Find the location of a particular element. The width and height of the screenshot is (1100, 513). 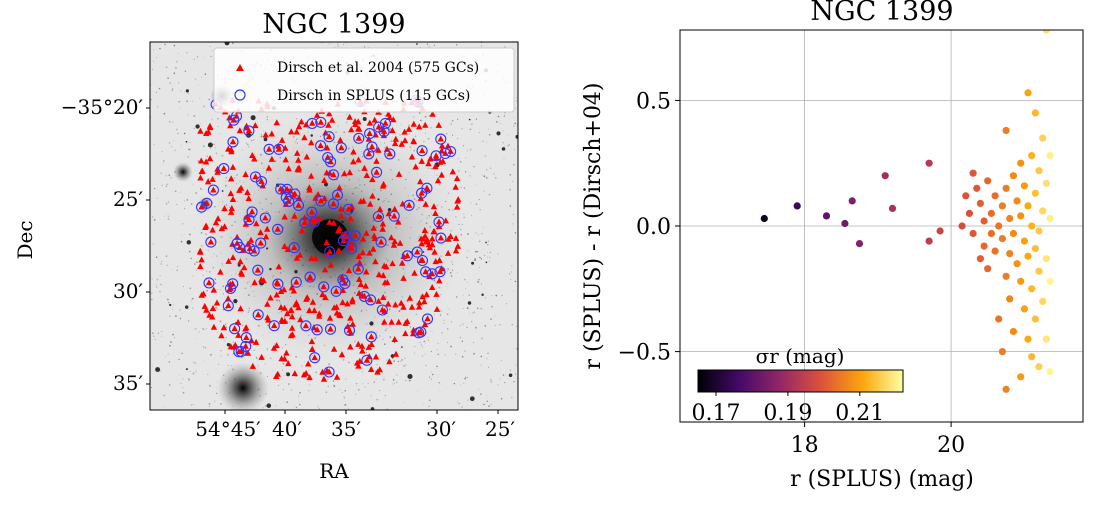

colorbar-gradient is located at coordinates (800, 381).